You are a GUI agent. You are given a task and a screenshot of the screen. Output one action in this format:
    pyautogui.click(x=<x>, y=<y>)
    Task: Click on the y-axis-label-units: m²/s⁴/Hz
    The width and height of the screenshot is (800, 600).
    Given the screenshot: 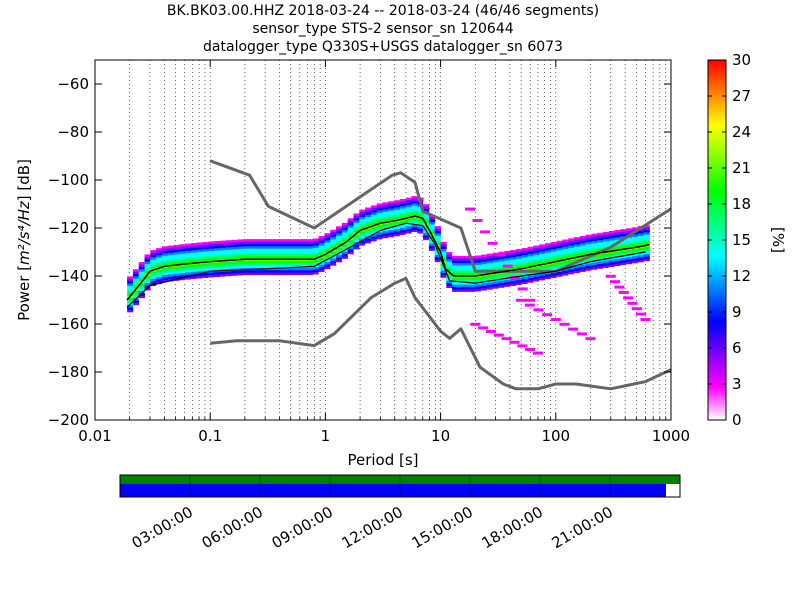 What is the action you would take?
    pyautogui.click(x=24, y=232)
    